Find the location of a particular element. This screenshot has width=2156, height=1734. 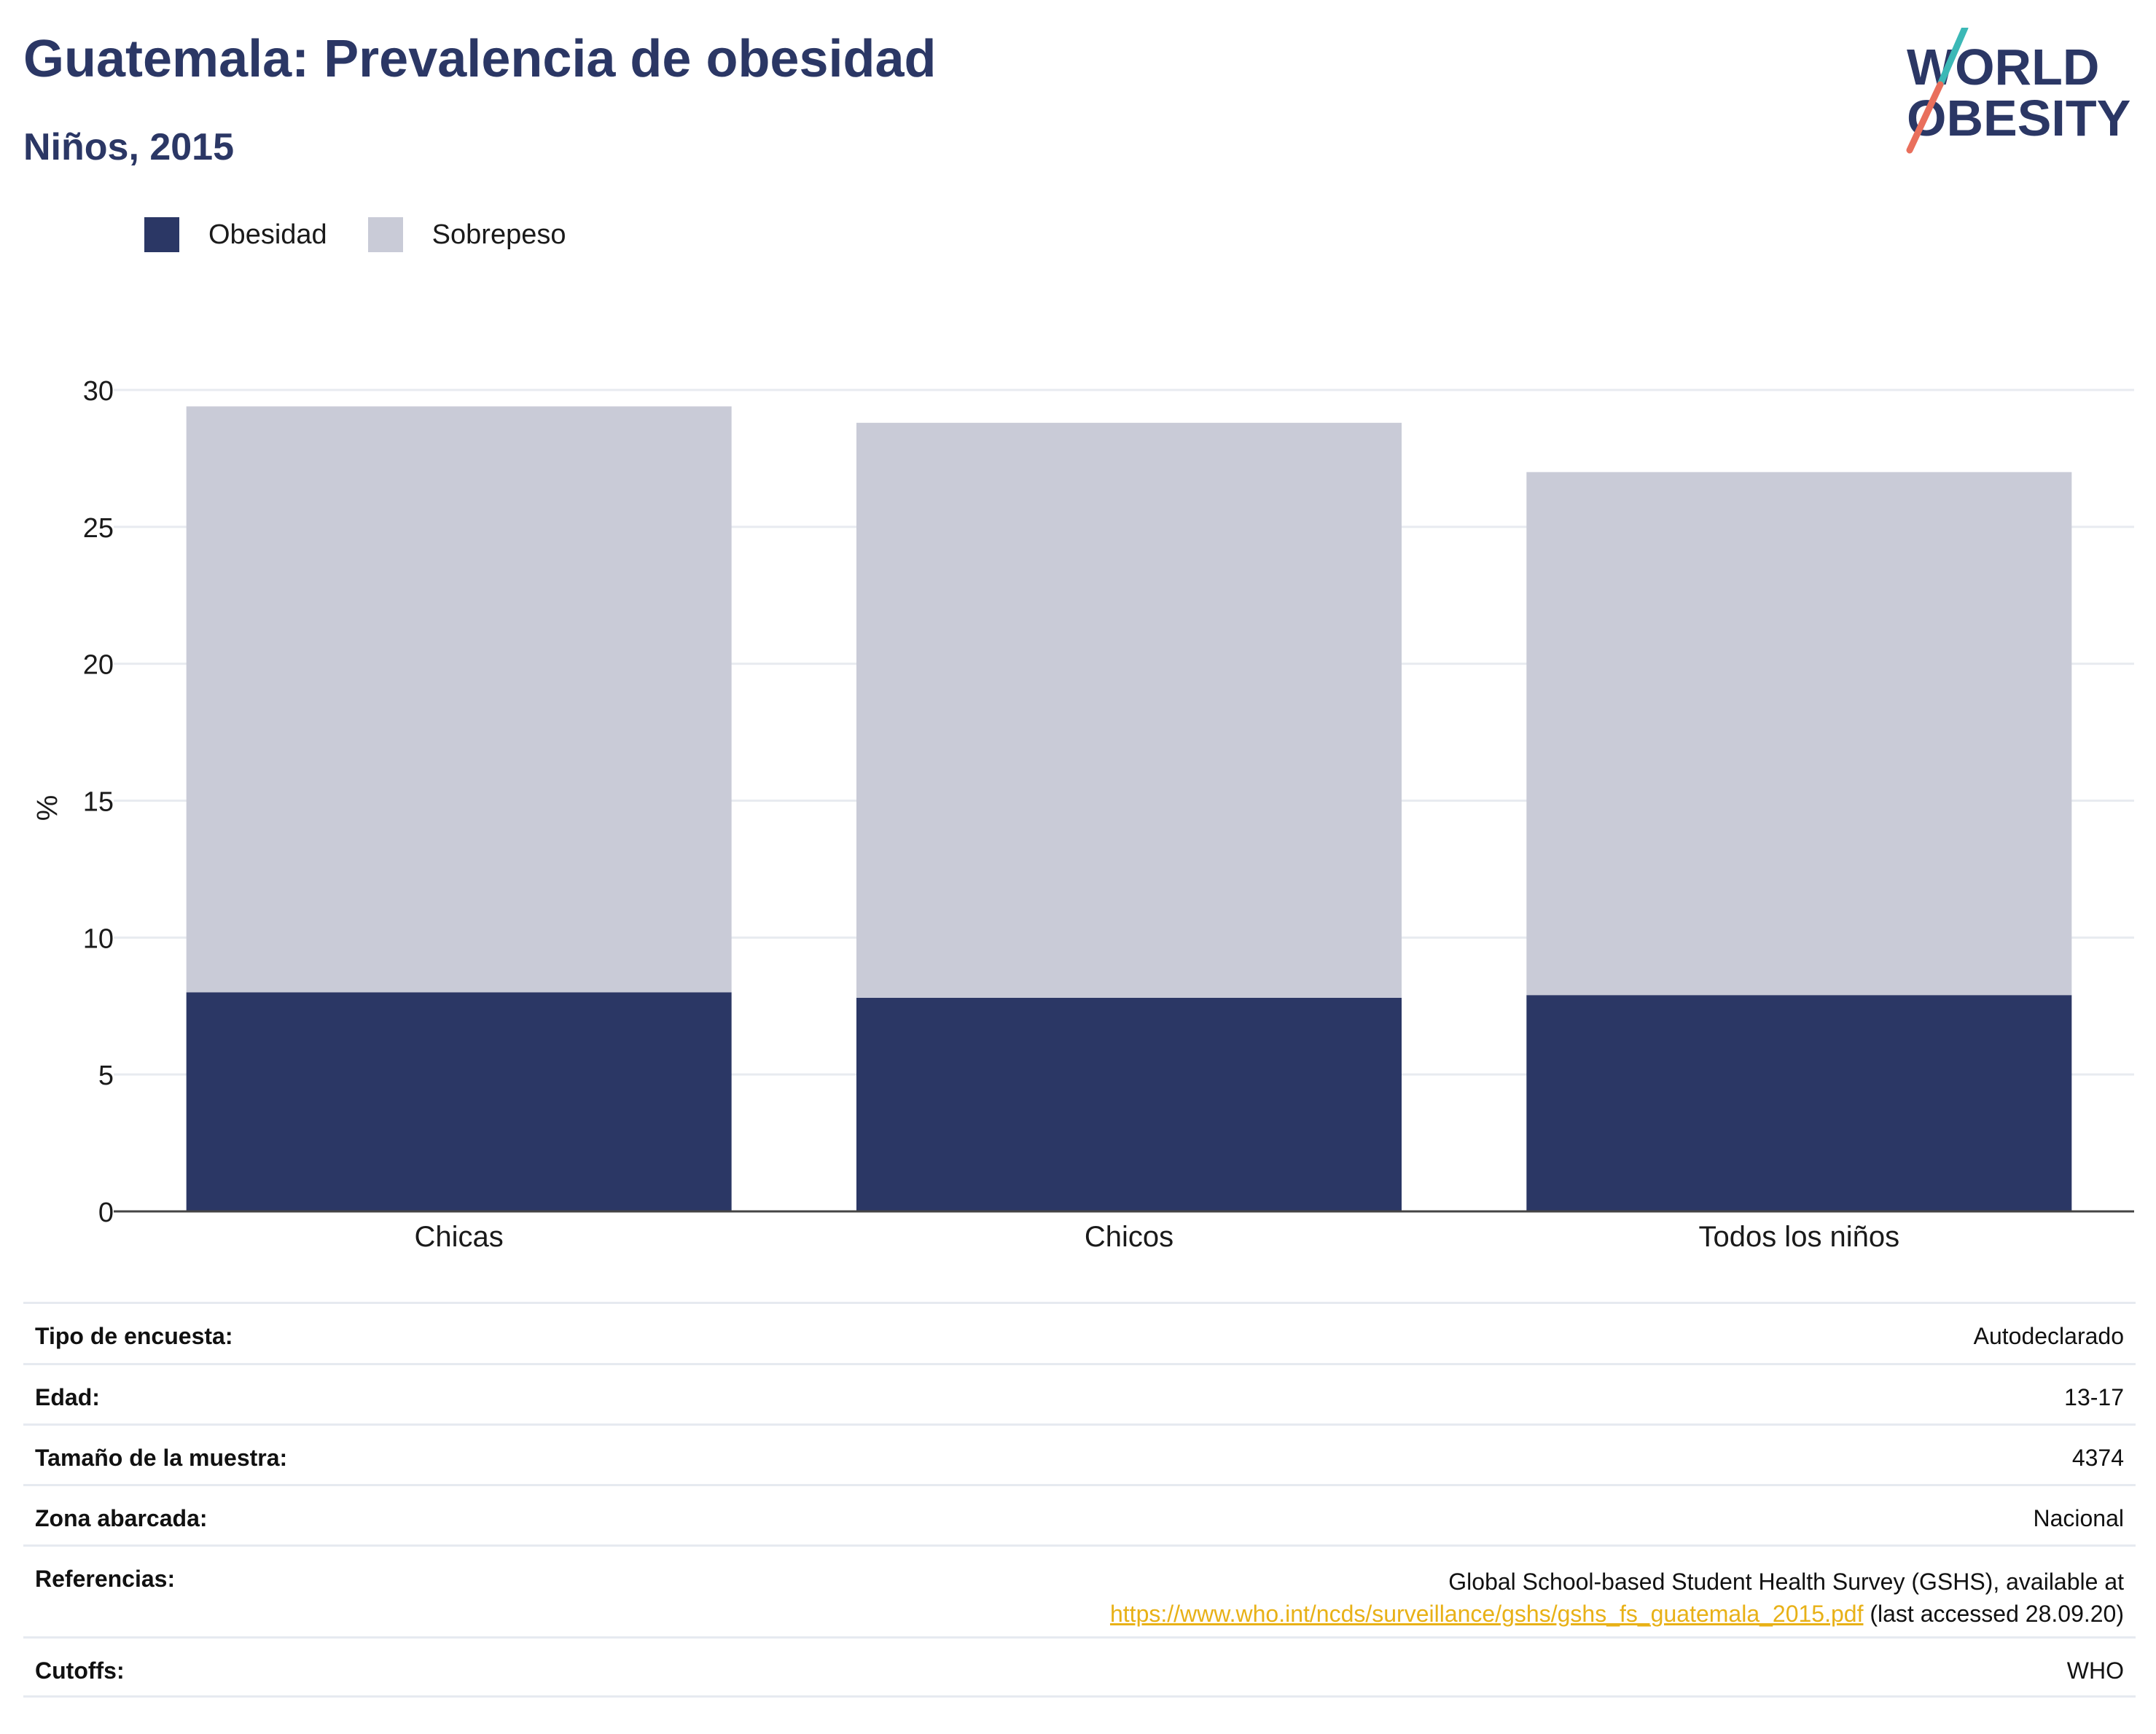

info-row-area: Zona abarcada: Nacional is located at coordinates (1079, 1514).